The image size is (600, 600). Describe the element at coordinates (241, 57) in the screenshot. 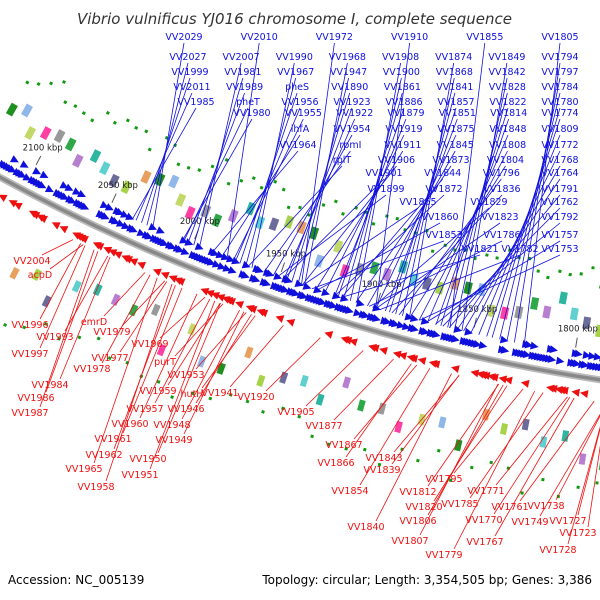

I see `forward-gene-label: VV2007` at that location.